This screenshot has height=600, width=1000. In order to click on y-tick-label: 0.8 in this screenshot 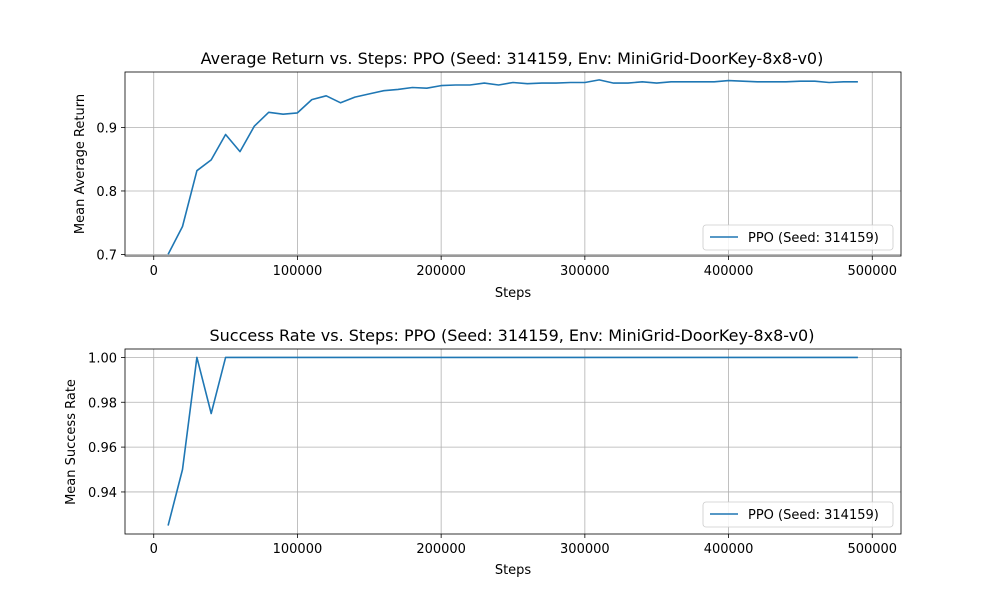, I will do `click(106, 192)`.